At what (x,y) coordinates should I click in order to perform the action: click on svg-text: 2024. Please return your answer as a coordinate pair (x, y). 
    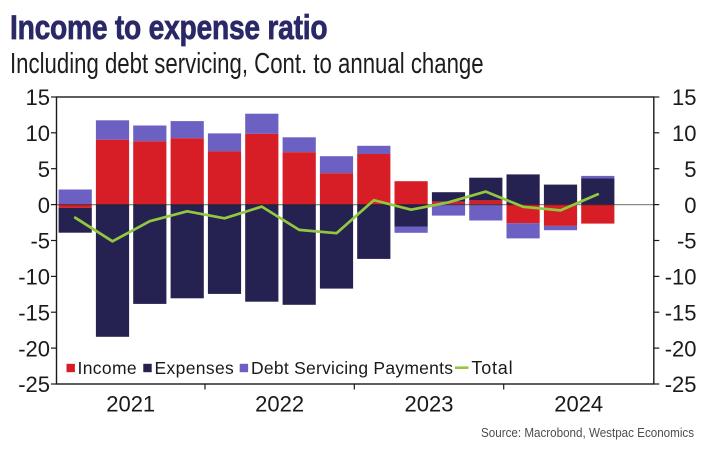
    Looking at the image, I should click on (578, 404).